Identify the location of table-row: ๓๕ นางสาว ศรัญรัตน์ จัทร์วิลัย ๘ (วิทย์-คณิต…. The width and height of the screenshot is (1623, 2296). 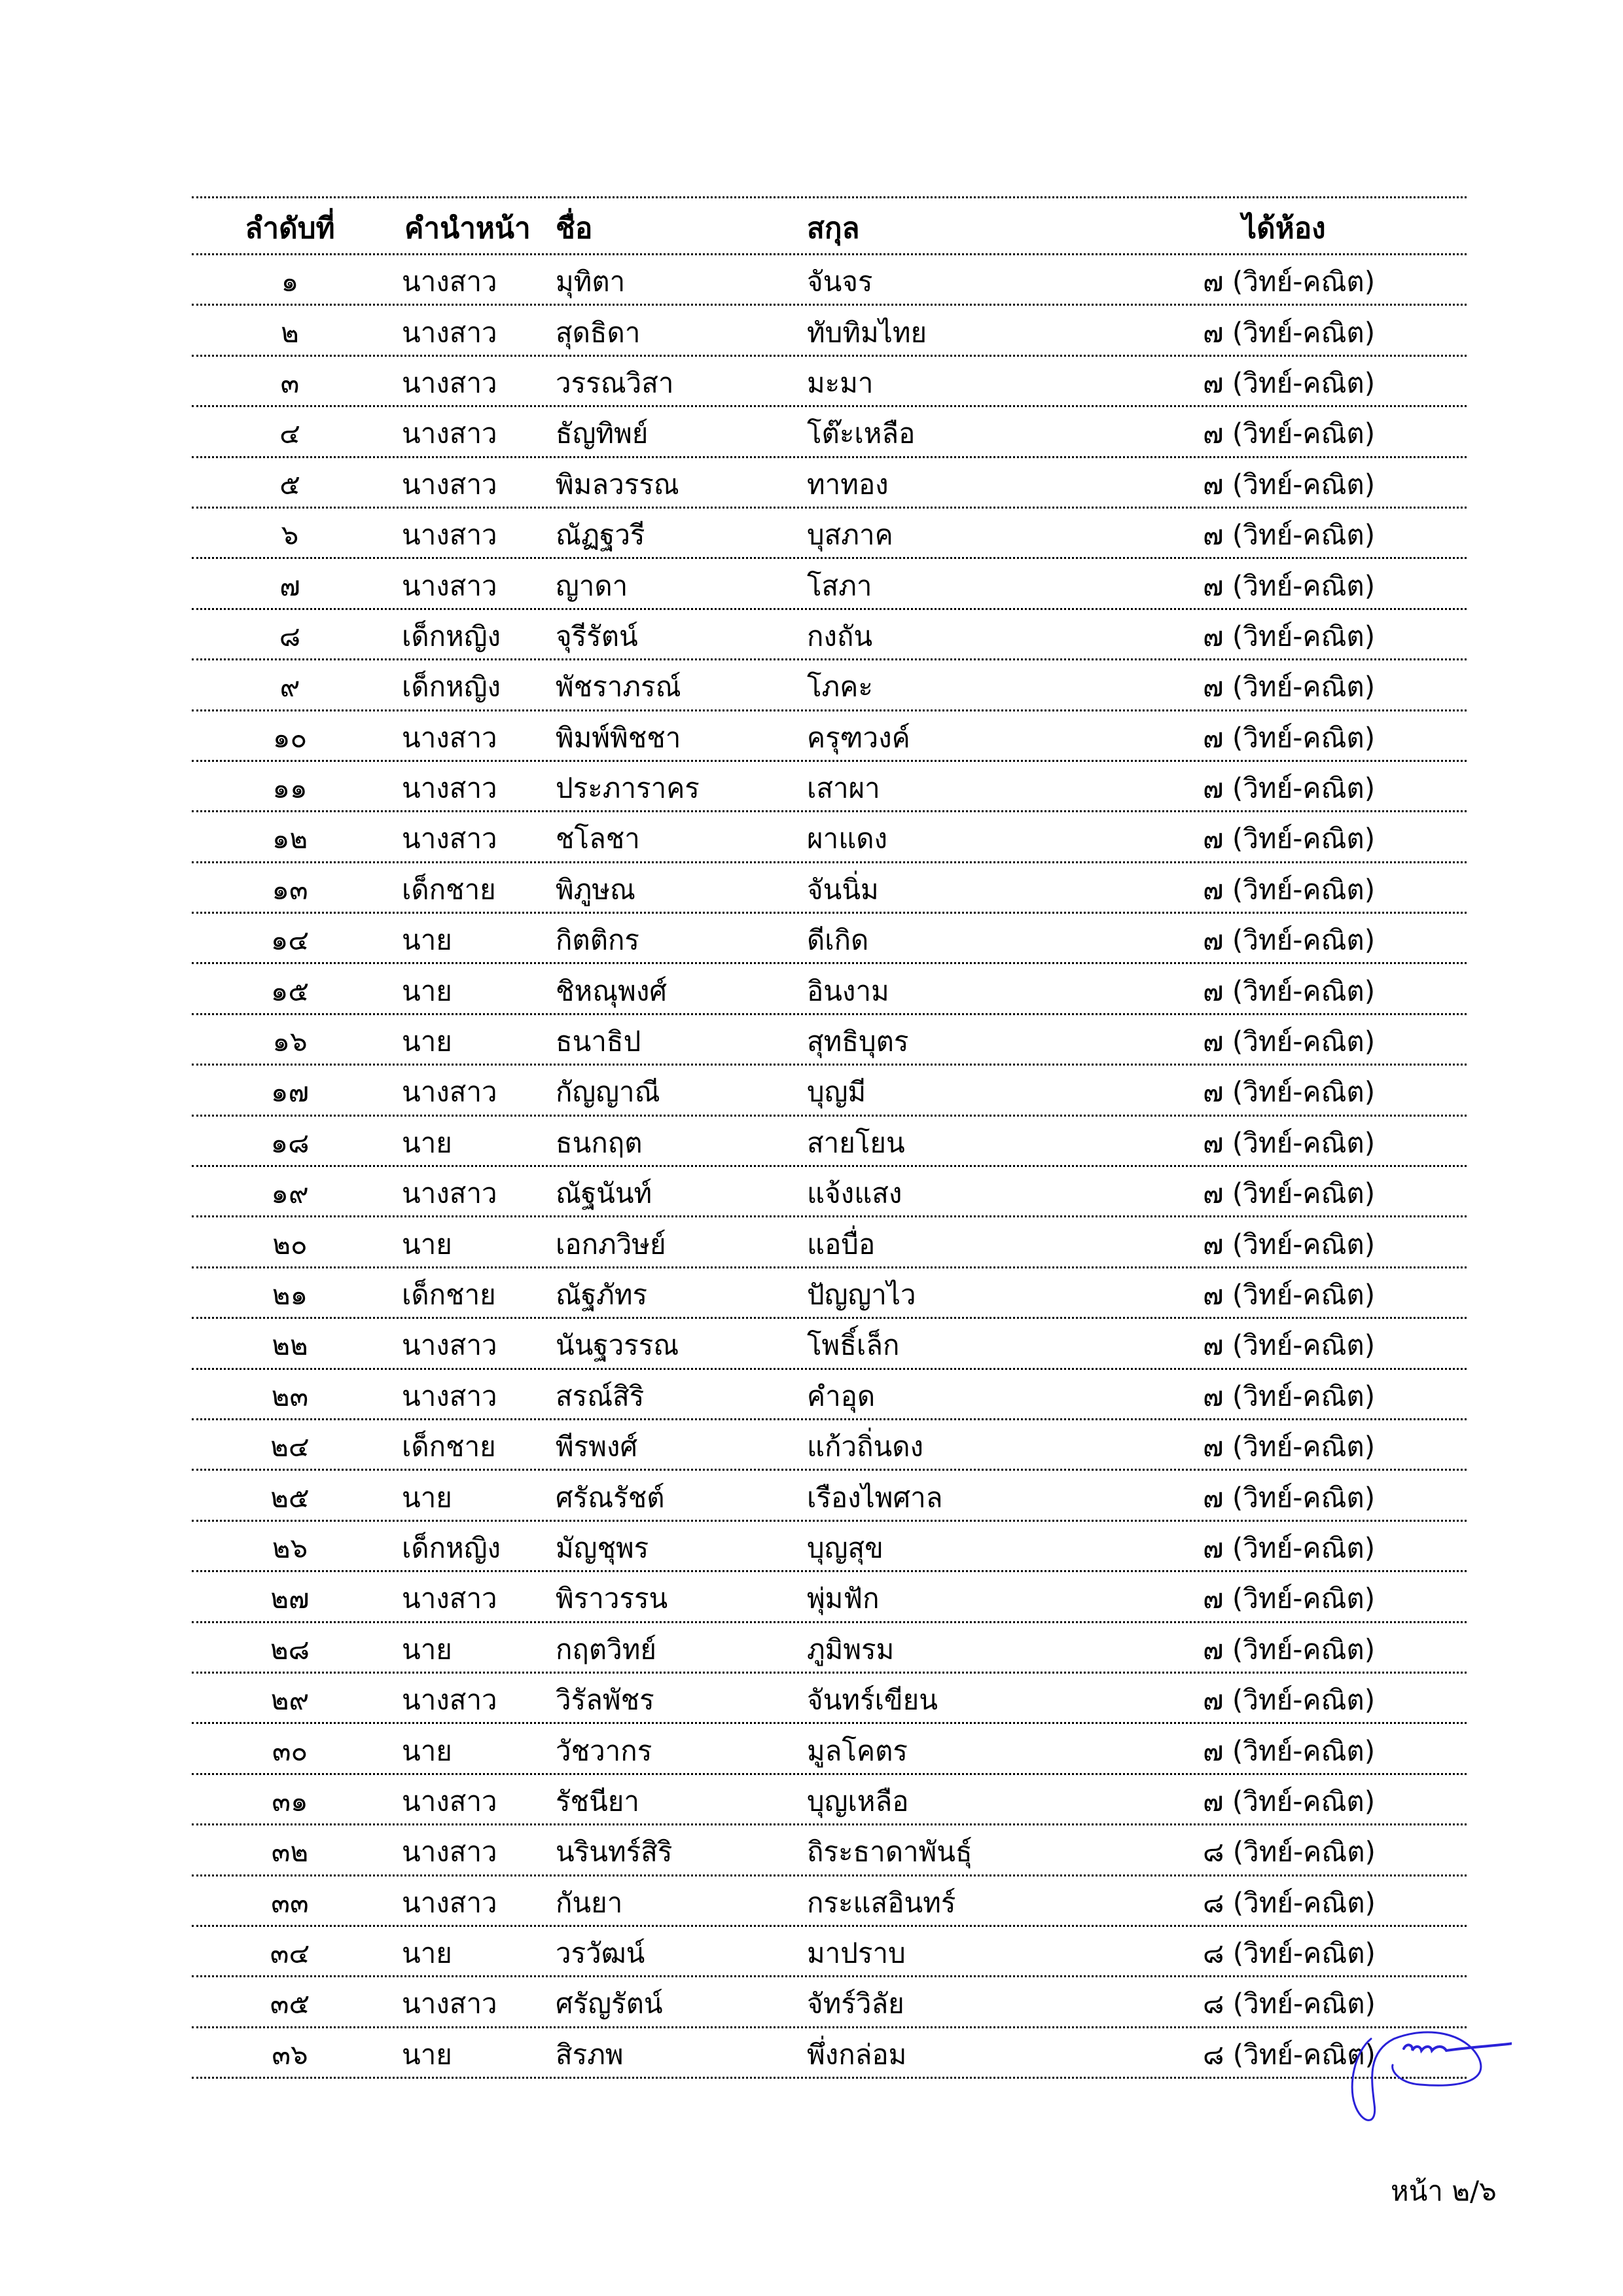
(830, 2002).